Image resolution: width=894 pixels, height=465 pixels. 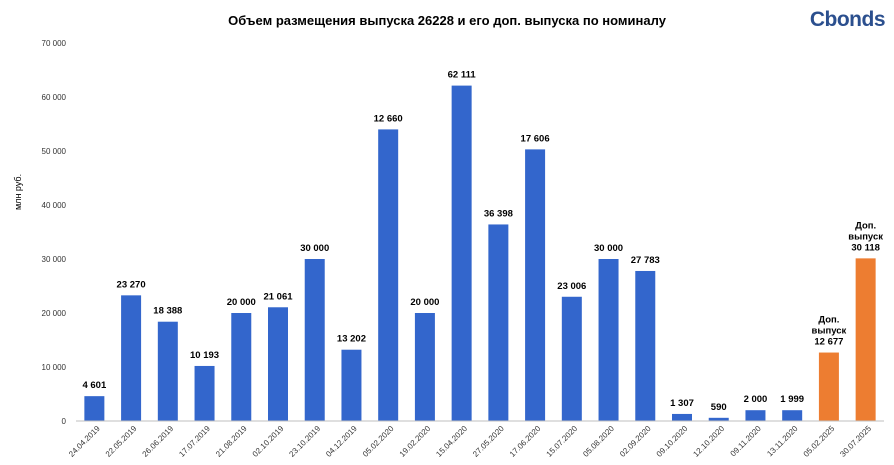 What do you see at coordinates (304, 441) in the screenshot?
I see `x-tick-label: 23.10.2019` at bounding box center [304, 441].